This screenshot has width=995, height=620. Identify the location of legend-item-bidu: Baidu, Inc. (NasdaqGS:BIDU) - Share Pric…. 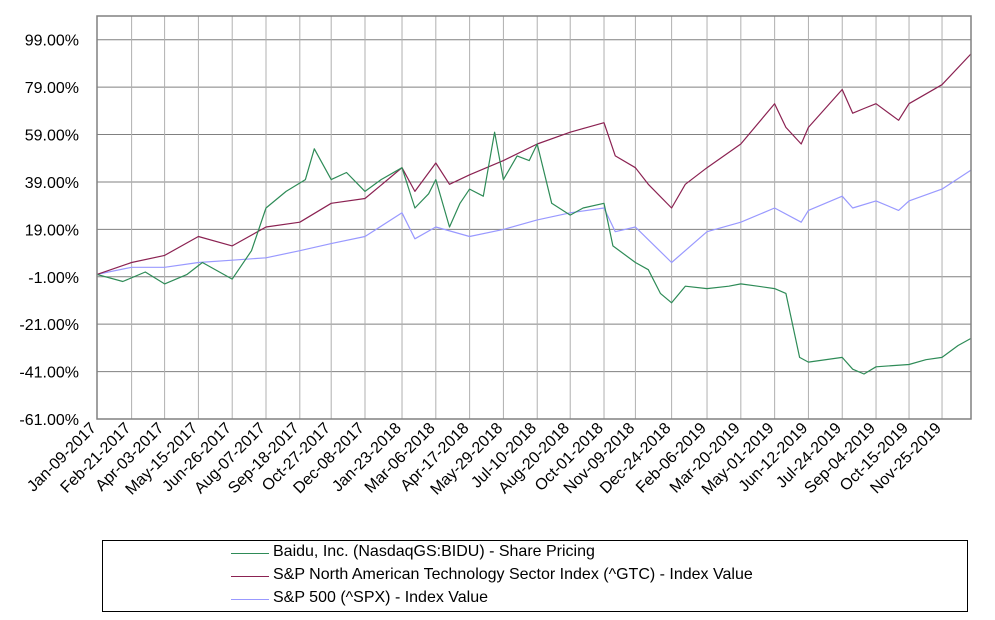
(533, 553).